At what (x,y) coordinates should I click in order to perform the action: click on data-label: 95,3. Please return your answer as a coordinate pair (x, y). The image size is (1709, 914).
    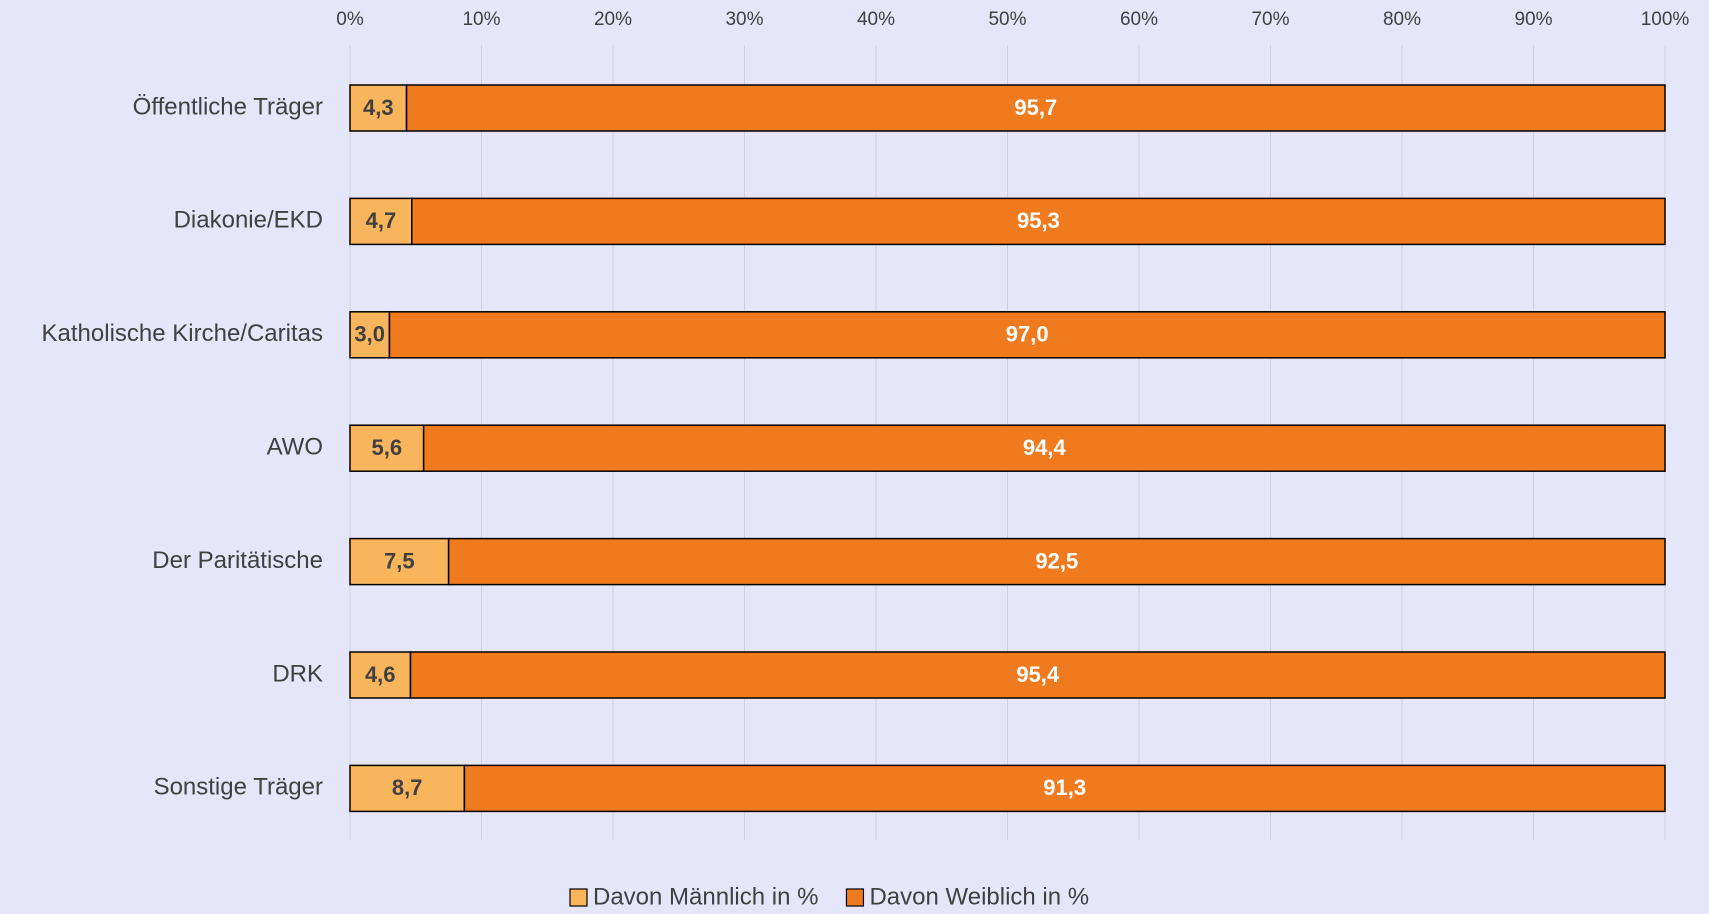
    Looking at the image, I should click on (1038, 220).